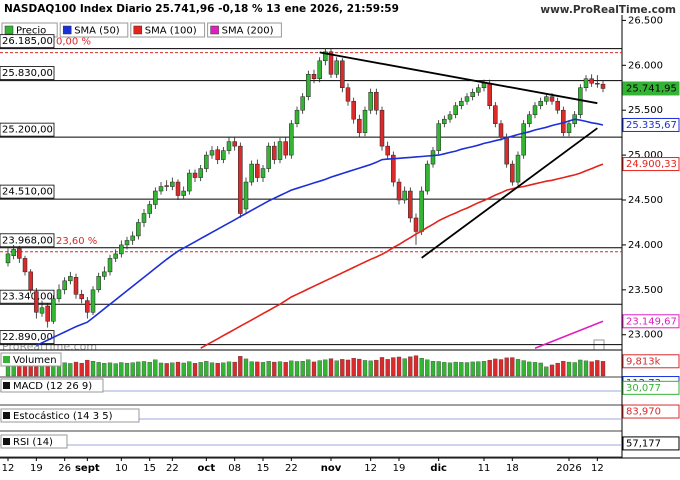  What do you see at coordinates (67, 30) in the screenshot?
I see `legend-swatch` at bounding box center [67, 30].